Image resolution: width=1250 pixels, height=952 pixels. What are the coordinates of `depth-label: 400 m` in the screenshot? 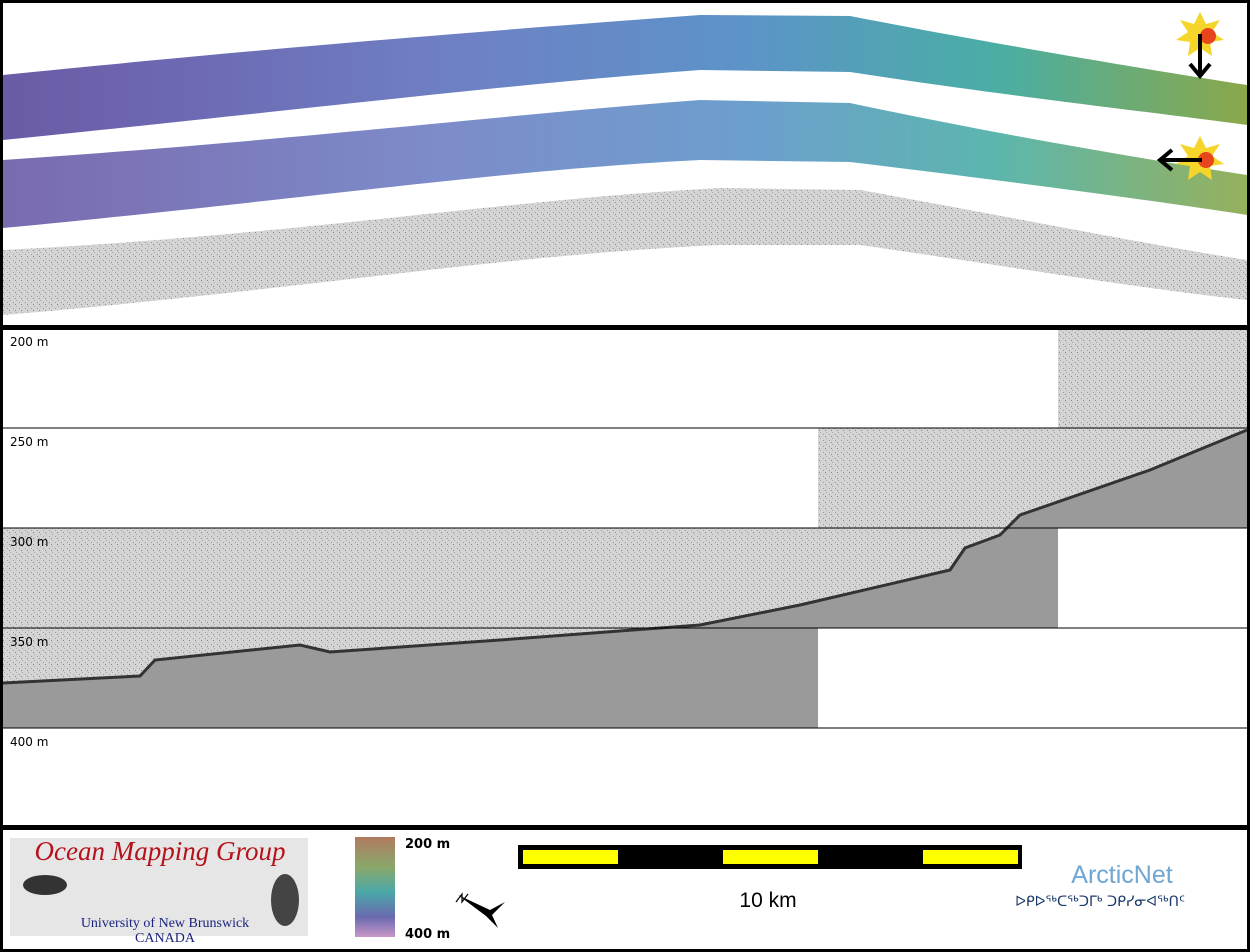 It's located at (29, 742).